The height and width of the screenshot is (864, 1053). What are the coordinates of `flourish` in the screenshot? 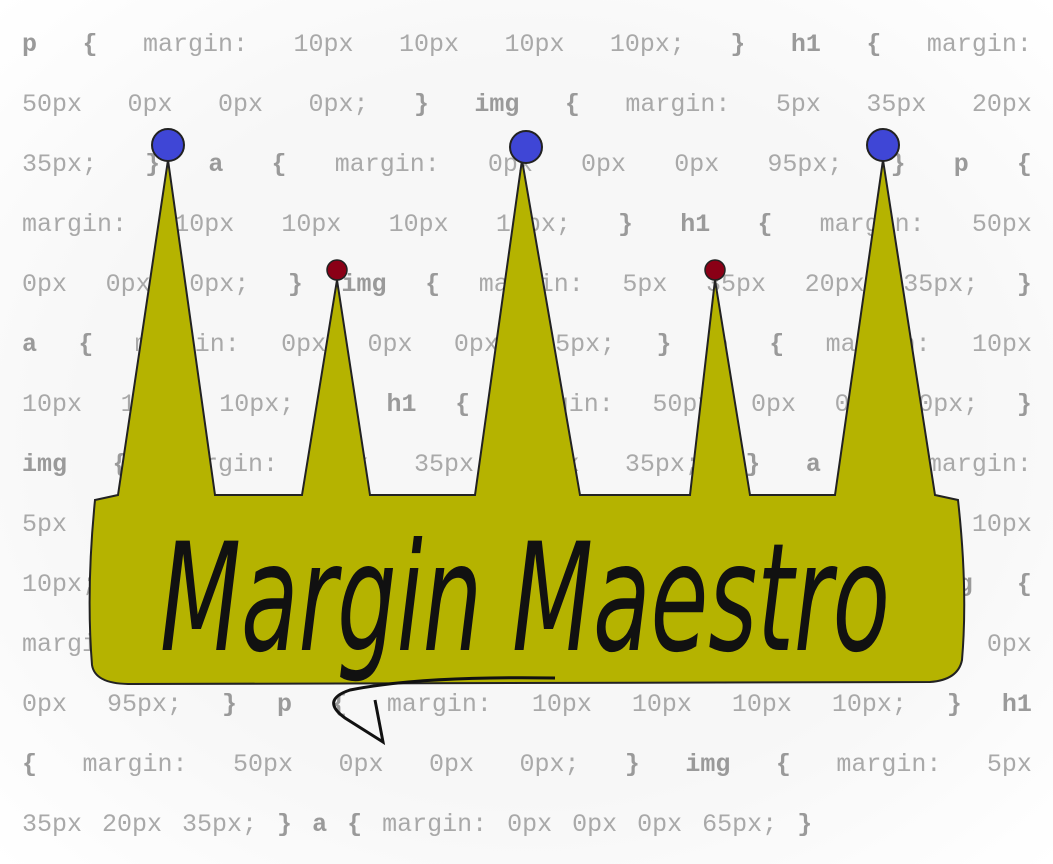 It's located at (444, 711).